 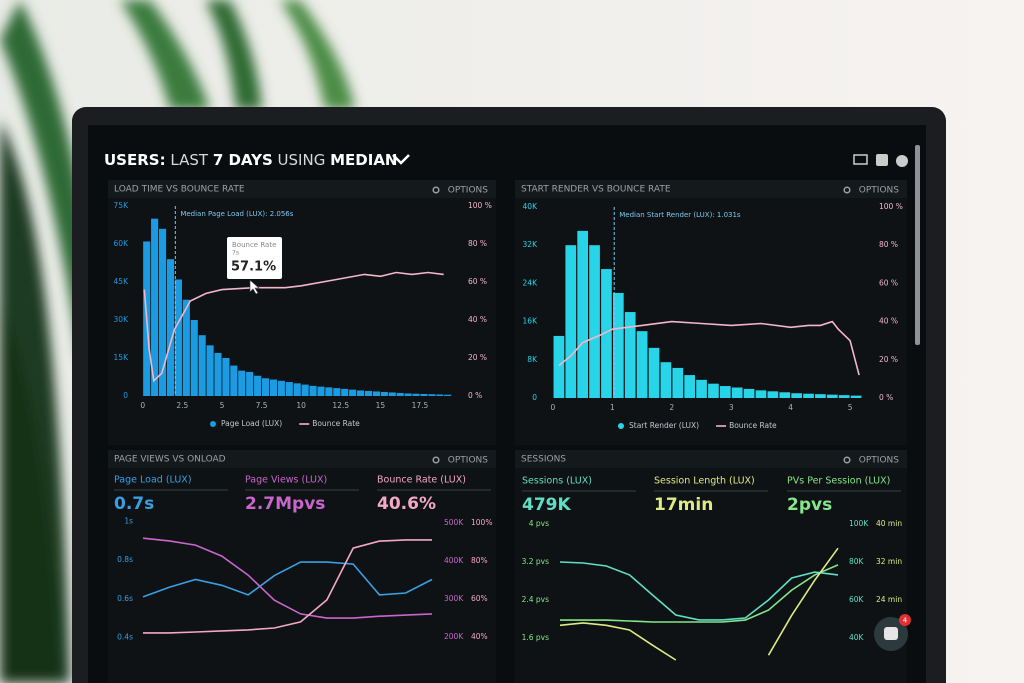 I want to click on tick-label: 75K, so click(x=122, y=205).